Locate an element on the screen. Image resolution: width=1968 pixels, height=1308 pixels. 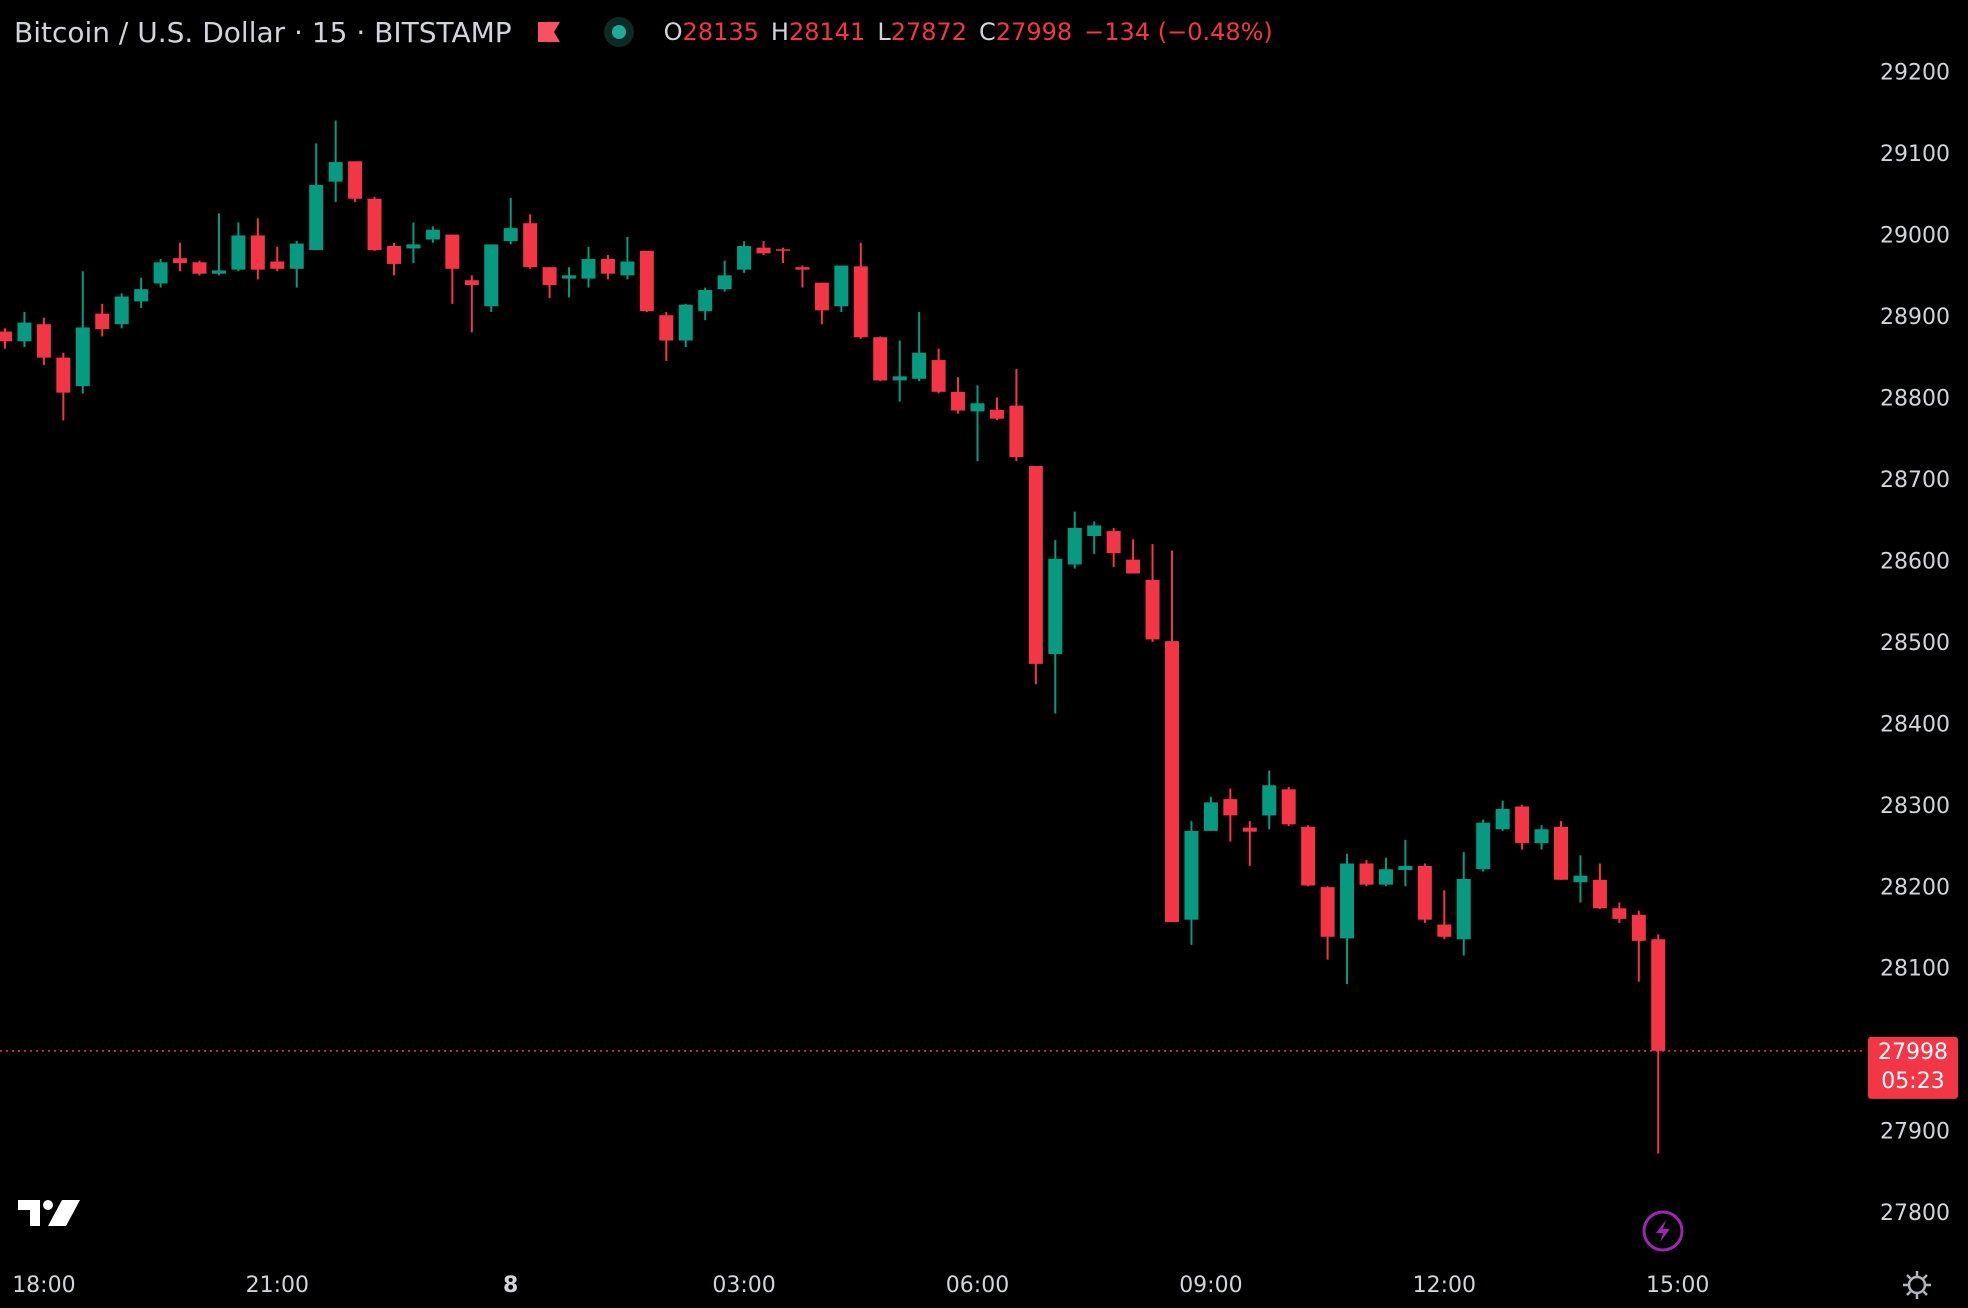
y-tick-label: 29100 is located at coordinates (1915, 154).